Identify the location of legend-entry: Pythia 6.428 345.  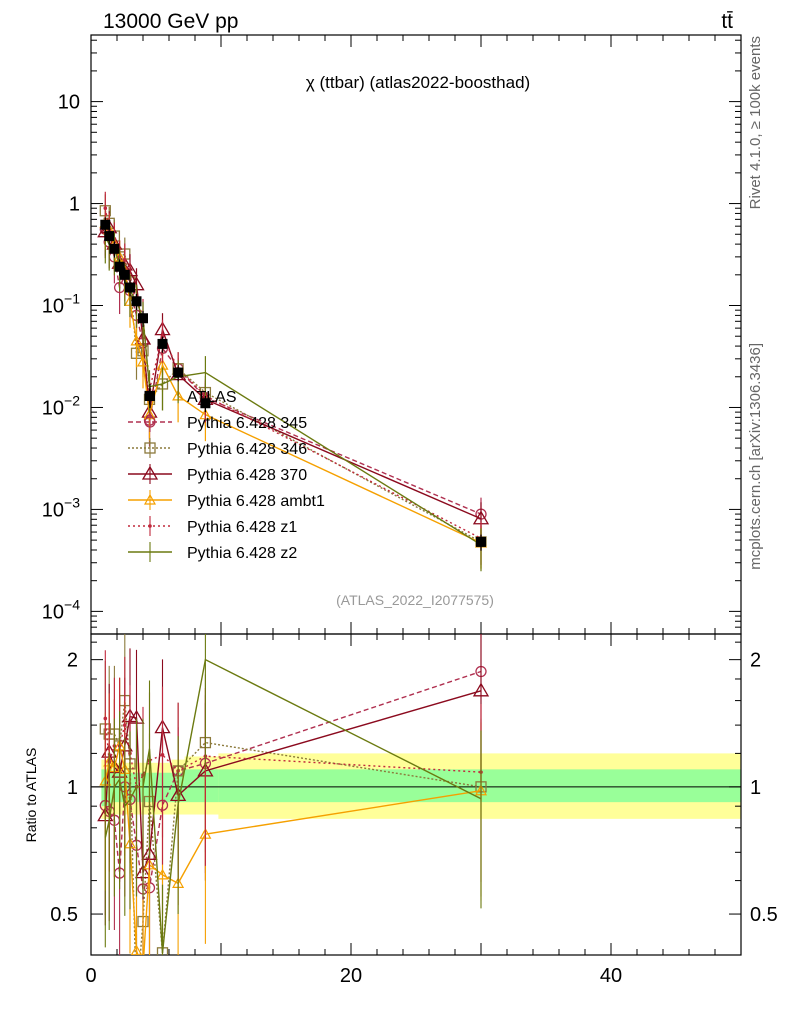
(217, 422).